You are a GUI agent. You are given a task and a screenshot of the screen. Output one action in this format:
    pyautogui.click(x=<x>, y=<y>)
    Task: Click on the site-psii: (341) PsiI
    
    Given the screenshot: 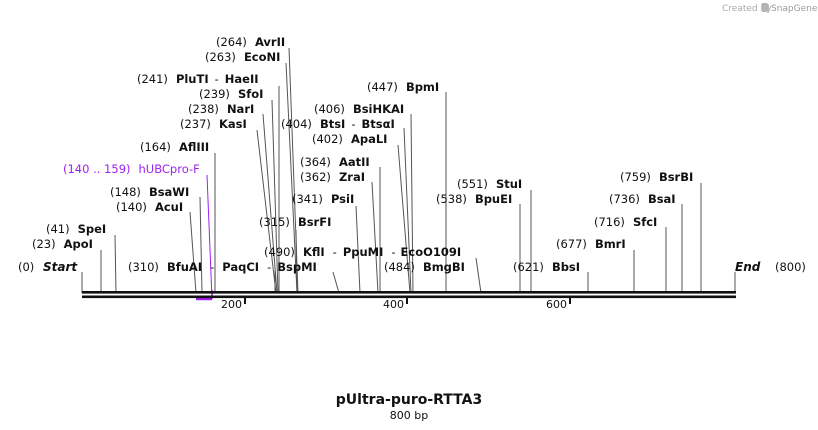 What is the action you would take?
    pyautogui.click(x=323, y=199)
    